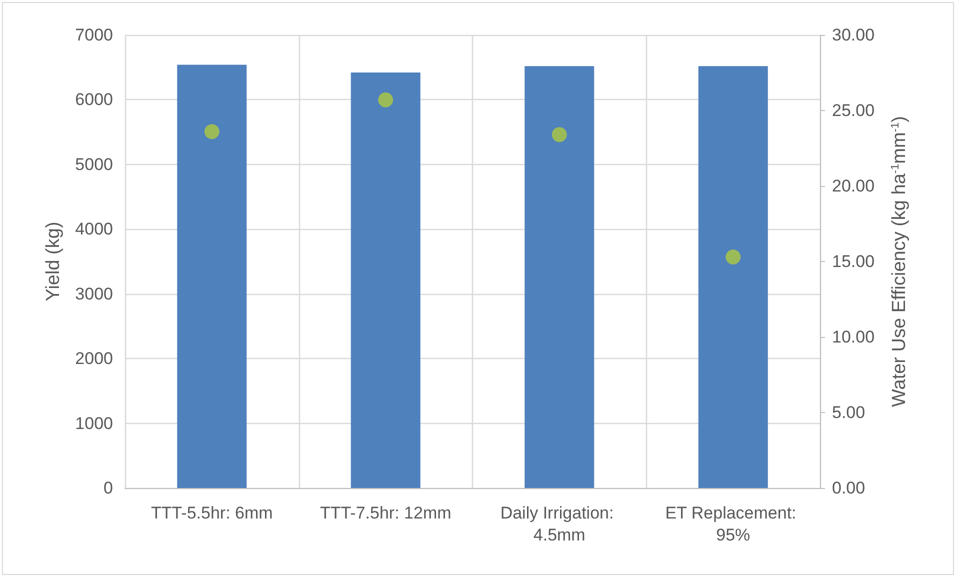  Describe the element at coordinates (94, 100) in the screenshot. I see `y-tick-label: 6000` at that location.